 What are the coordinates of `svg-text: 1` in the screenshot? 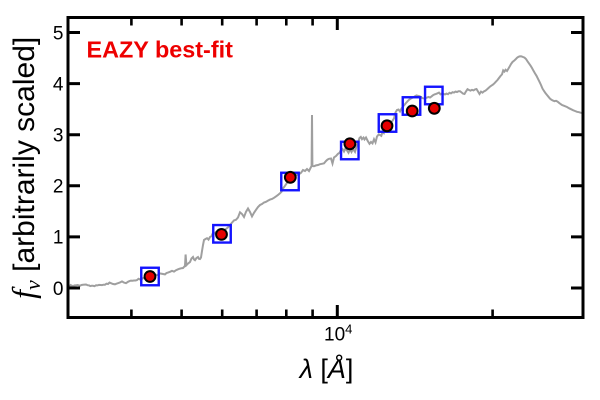 It's located at (58, 238).